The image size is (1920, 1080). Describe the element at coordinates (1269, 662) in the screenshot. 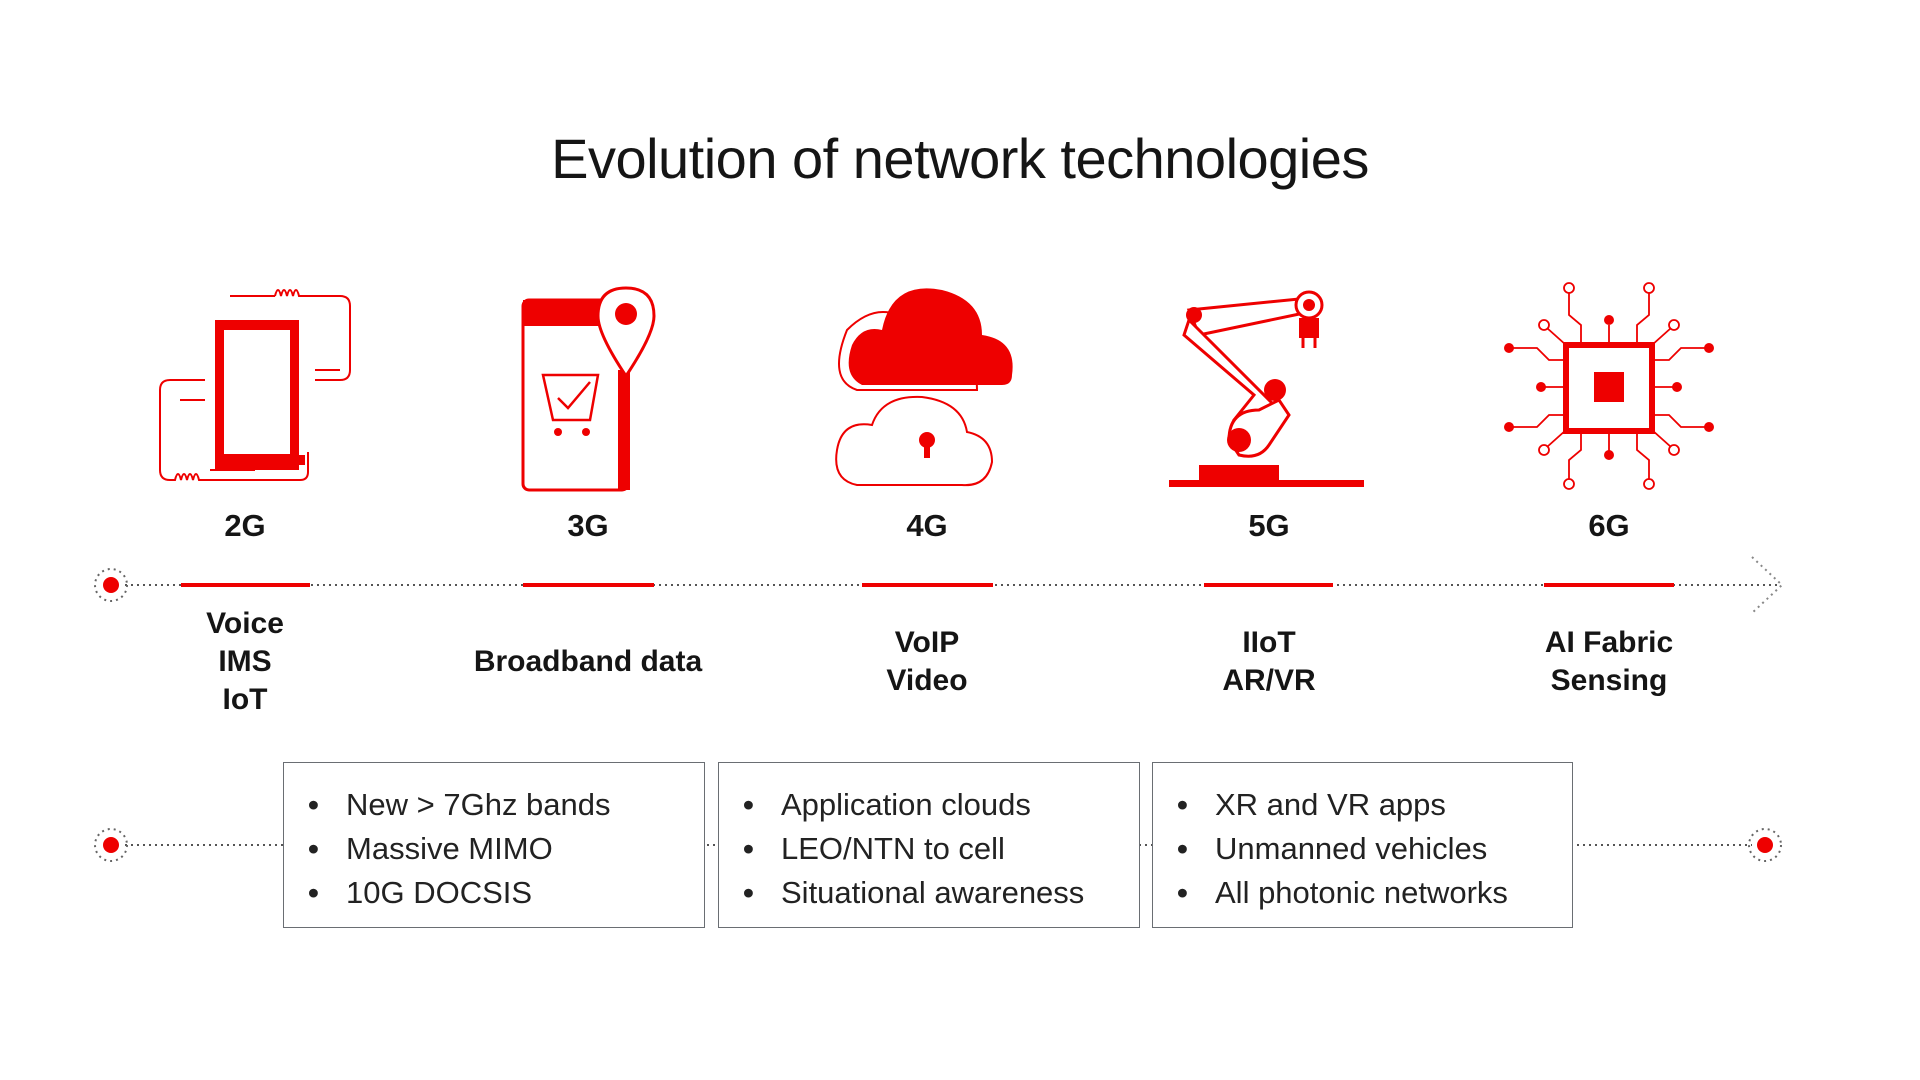

I see `features-5g: IIoT AR/VR` at that location.